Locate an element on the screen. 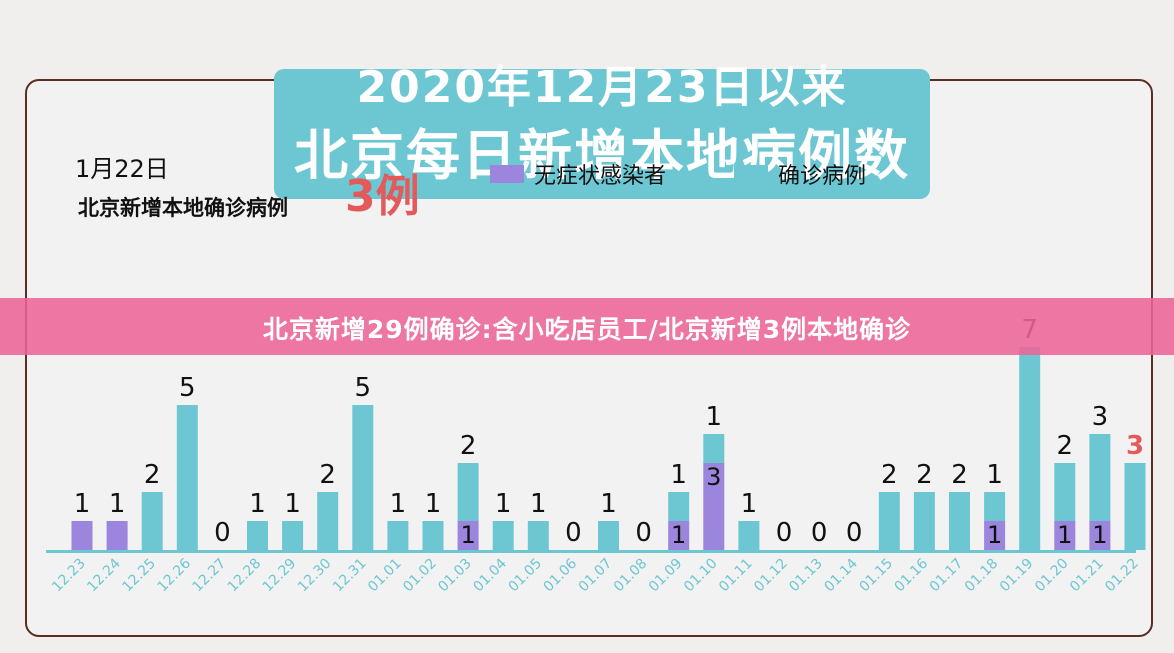 The width and height of the screenshot is (1174, 653). x-tick-label: 01.16 is located at coordinates (912, 575).